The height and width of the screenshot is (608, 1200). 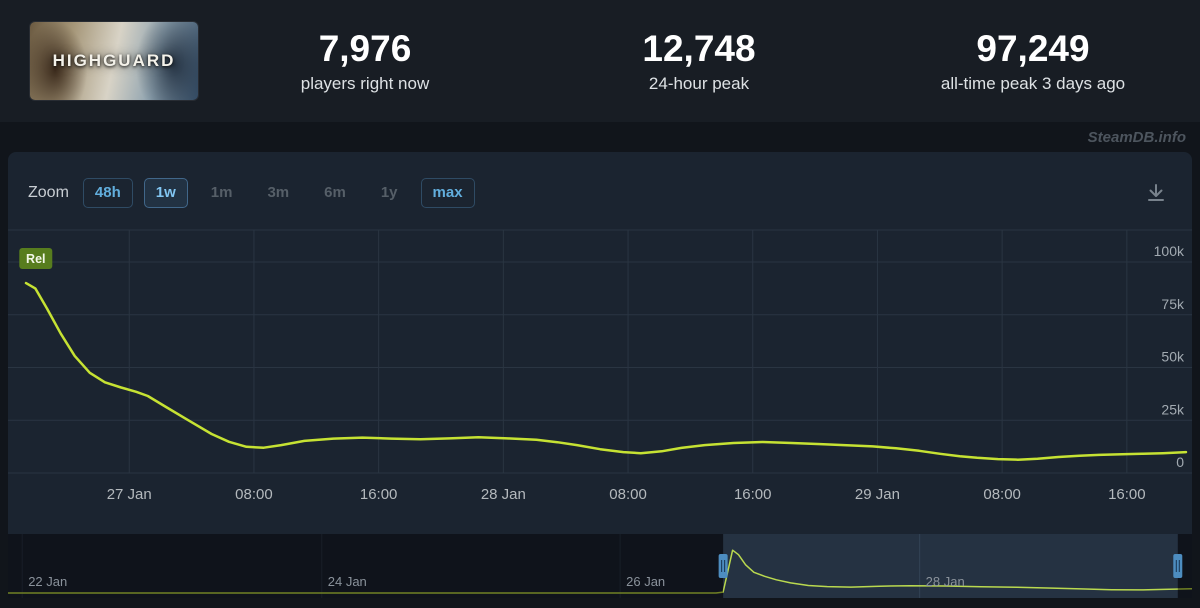 I want to click on game-title: HIGHGUARD, so click(x=114, y=60).